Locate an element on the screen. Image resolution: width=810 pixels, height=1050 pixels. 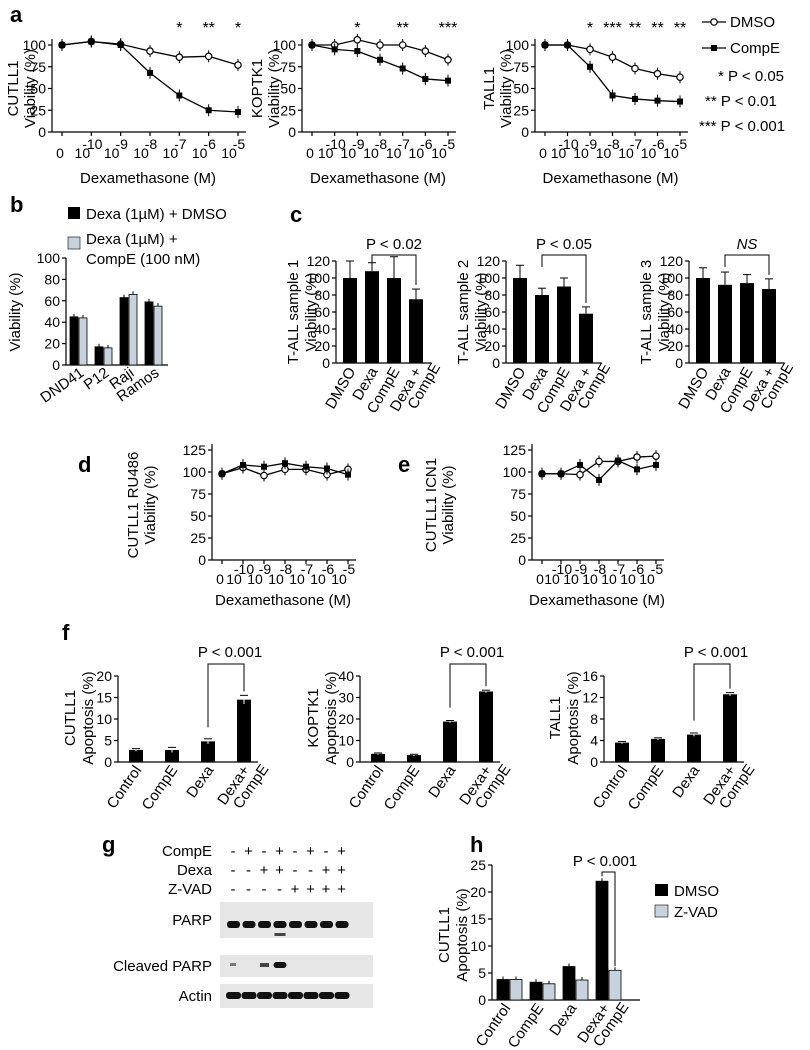
y-axis-label: Apoptosis (%) is located at coordinates (462, 934).